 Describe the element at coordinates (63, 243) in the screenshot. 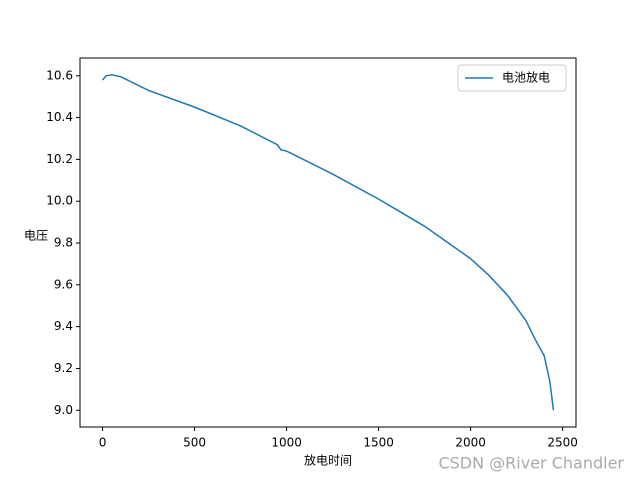

I see `y-tick-label: 9.8` at that location.